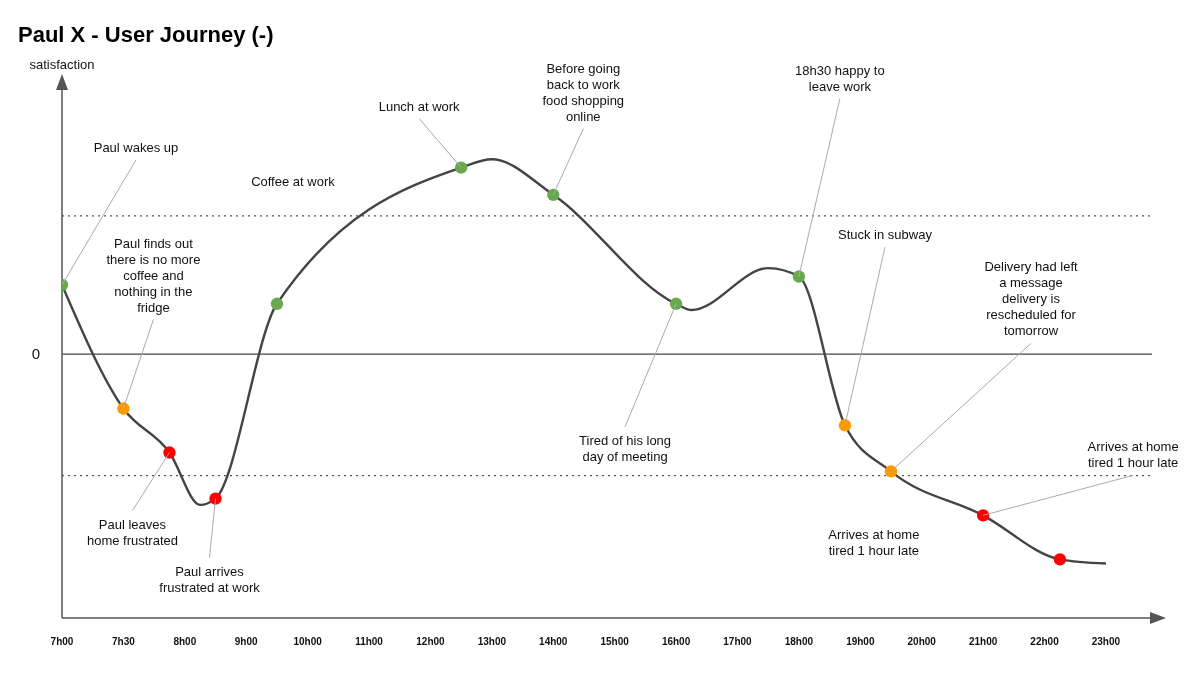 The image size is (1200, 679). I want to click on annotation: Stuck in subway, so click(885, 235).